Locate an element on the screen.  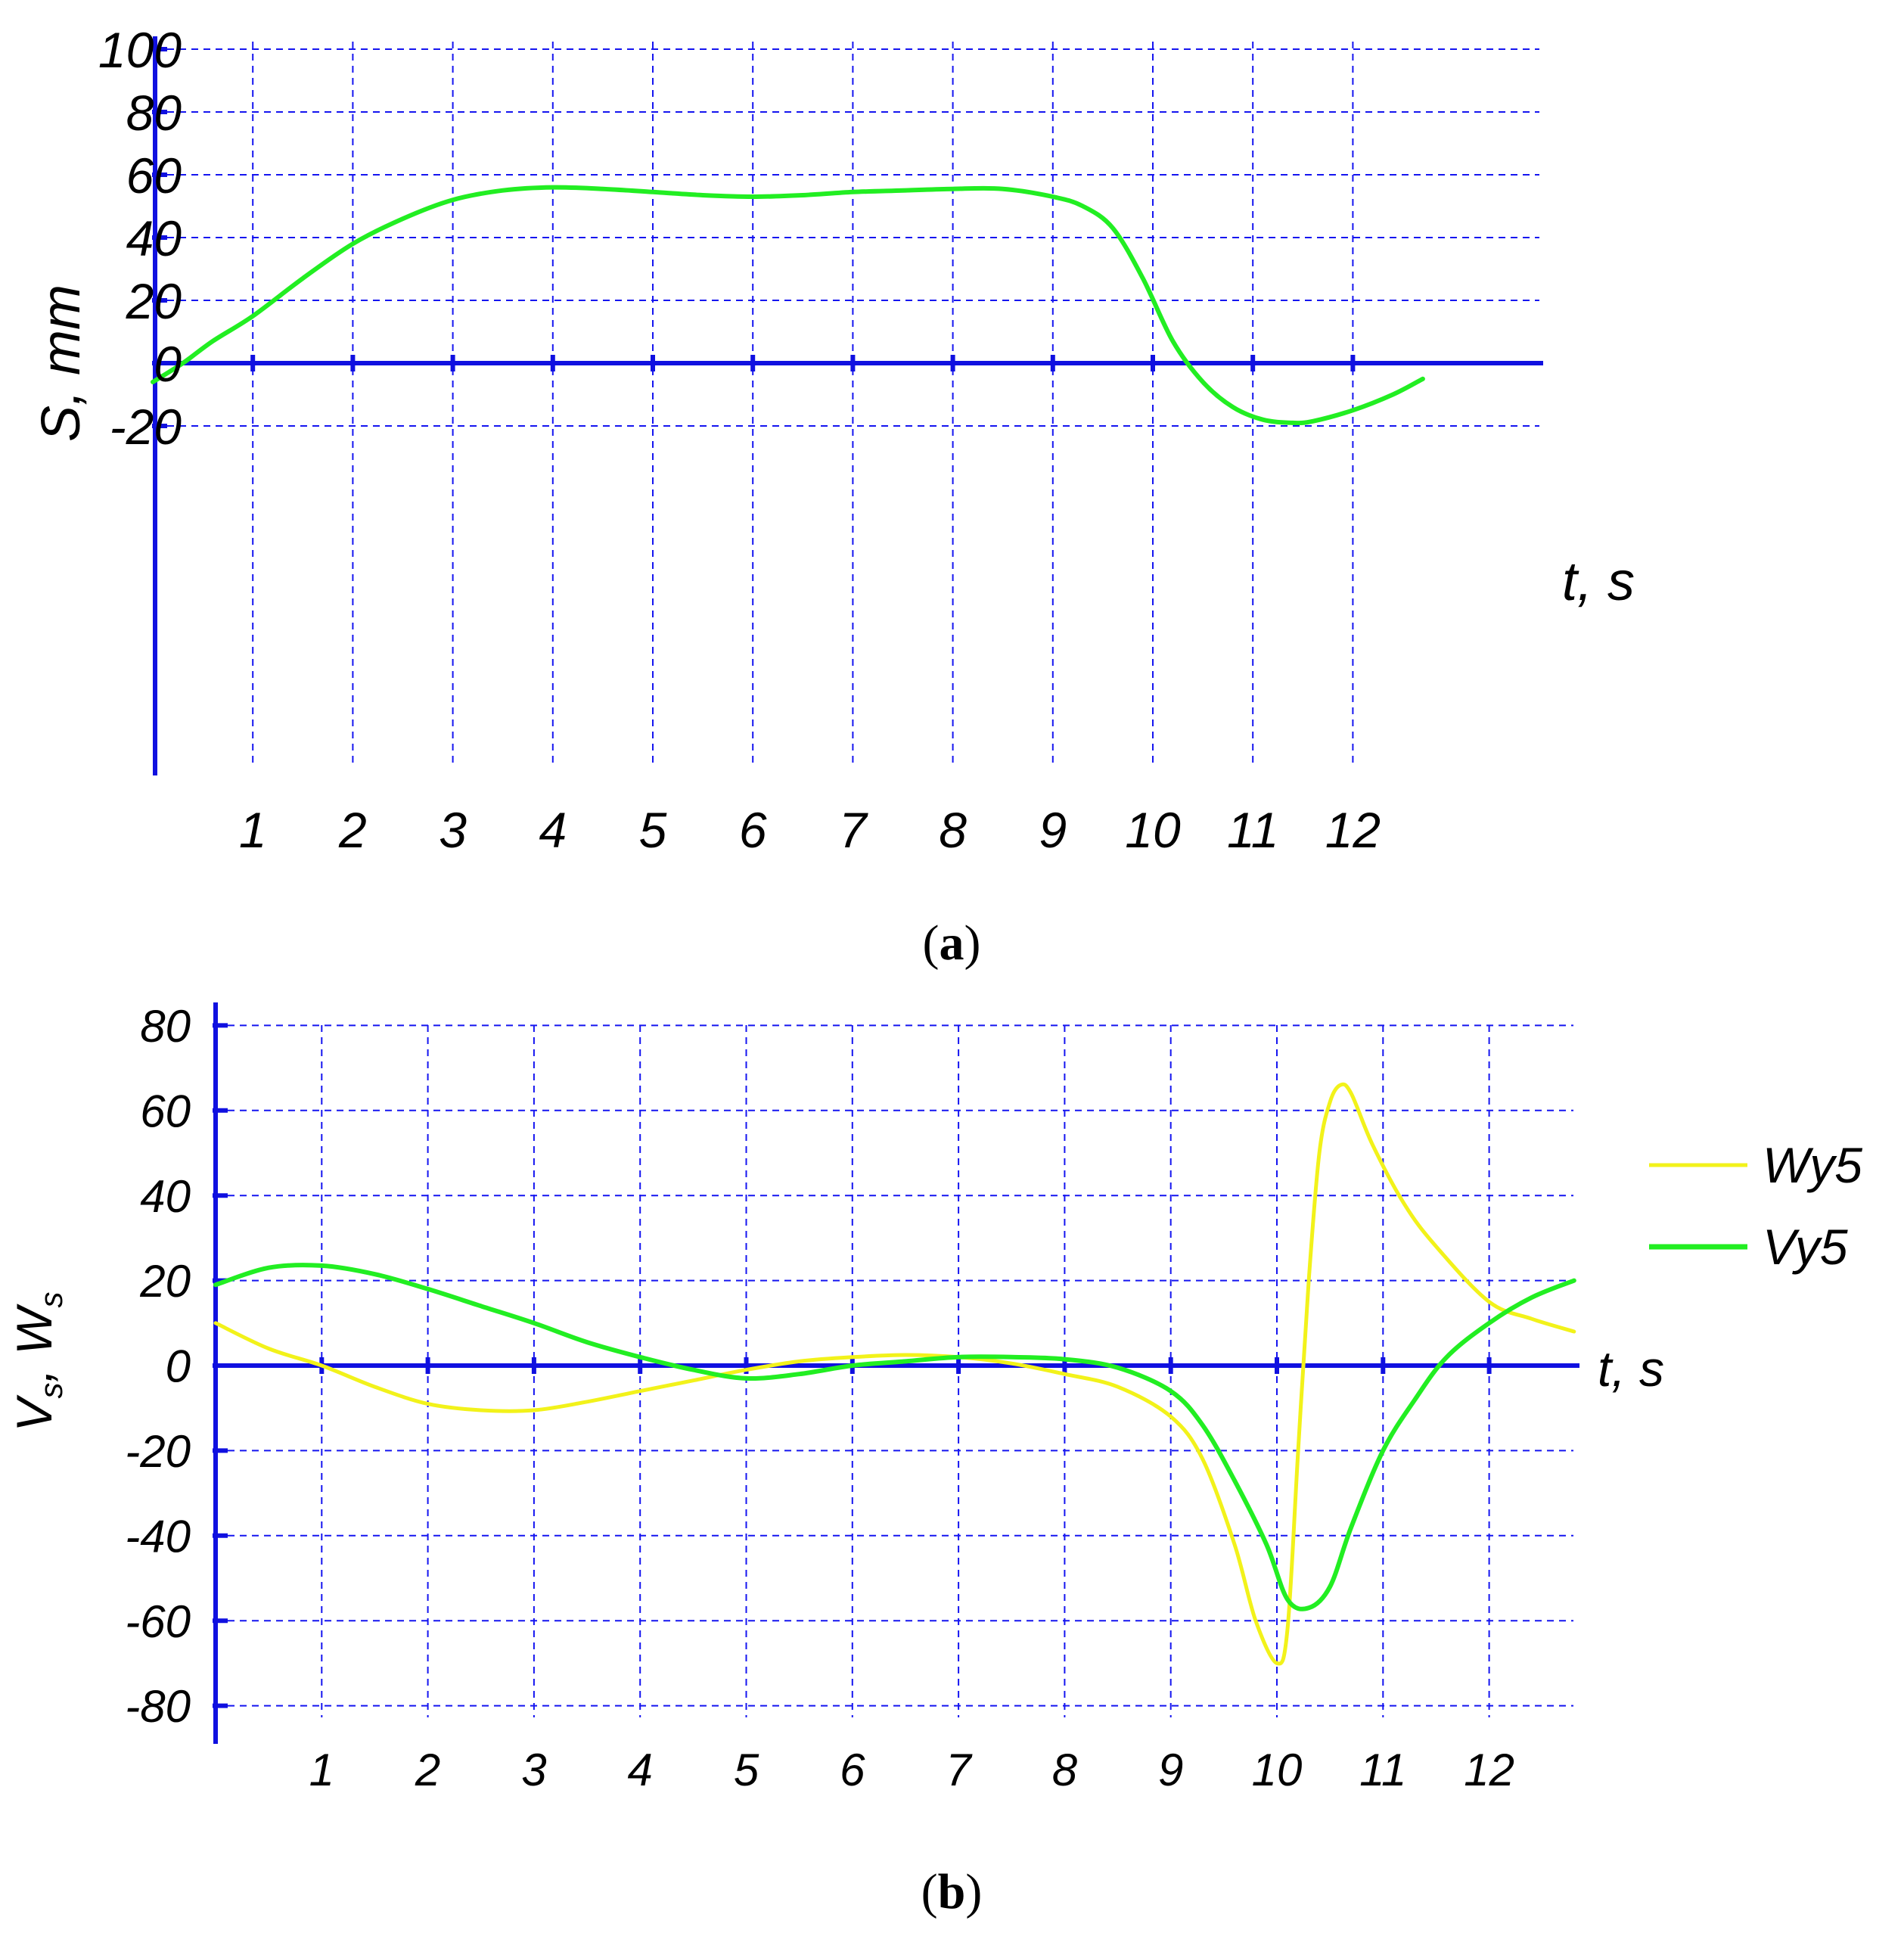
b-x-tick-label-1: 1 is located at coordinates (321, 1770).